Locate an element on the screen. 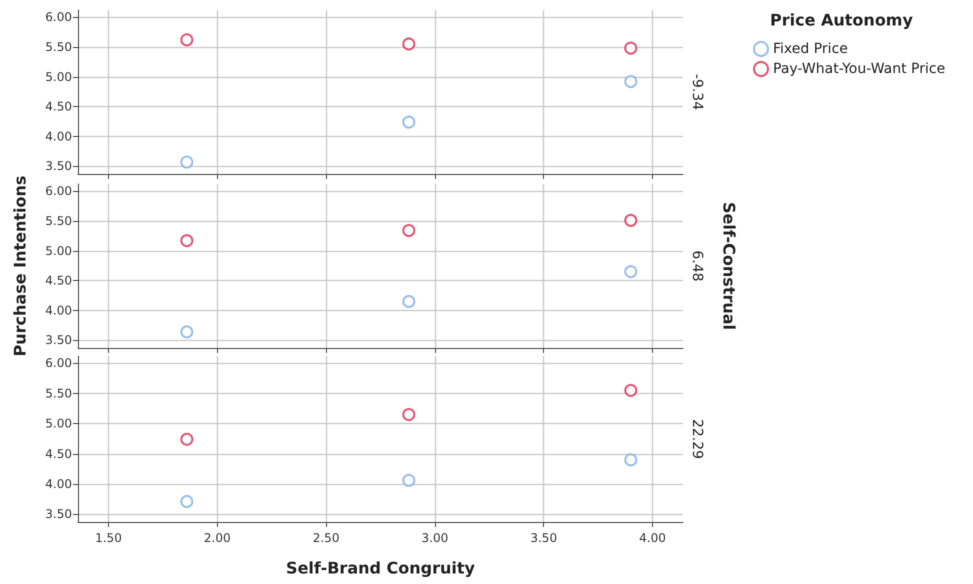 The image size is (973, 584). x-tick-label: 4.00 is located at coordinates (652, 538).